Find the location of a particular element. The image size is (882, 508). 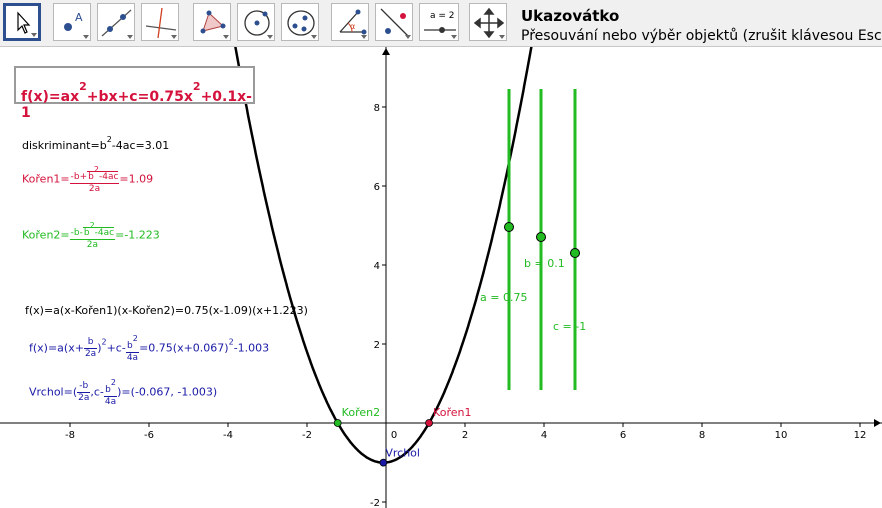

y-tick-label: 6 is located at coordinates (377, 187).